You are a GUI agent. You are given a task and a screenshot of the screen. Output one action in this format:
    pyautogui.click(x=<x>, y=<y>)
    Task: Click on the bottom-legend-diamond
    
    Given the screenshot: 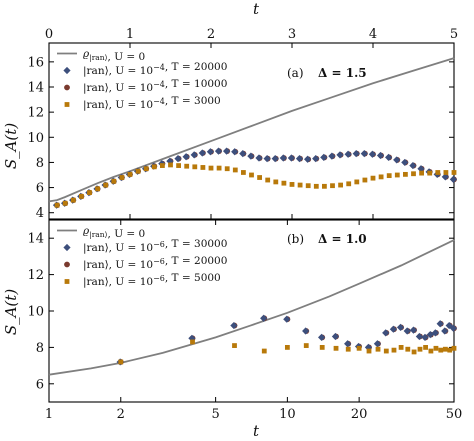 What is the action you would take?
    pyautogui.click(x=67, y=247)
    